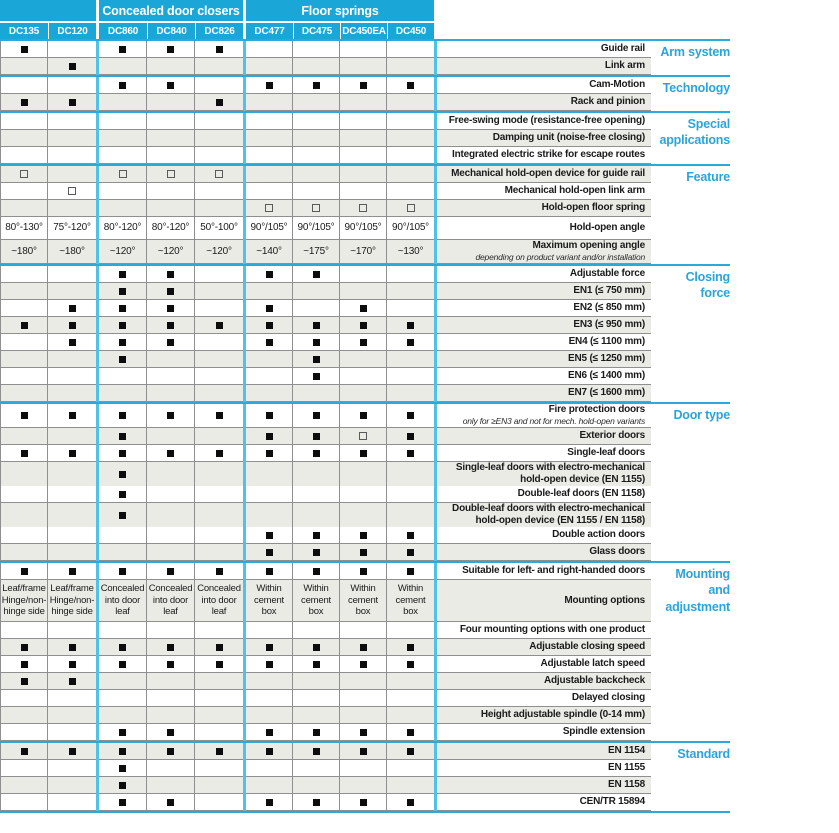 This screenshot has height=833, width=839. I want to click on table-row: EN1 (≤ 750 mm), so click(325, 291).